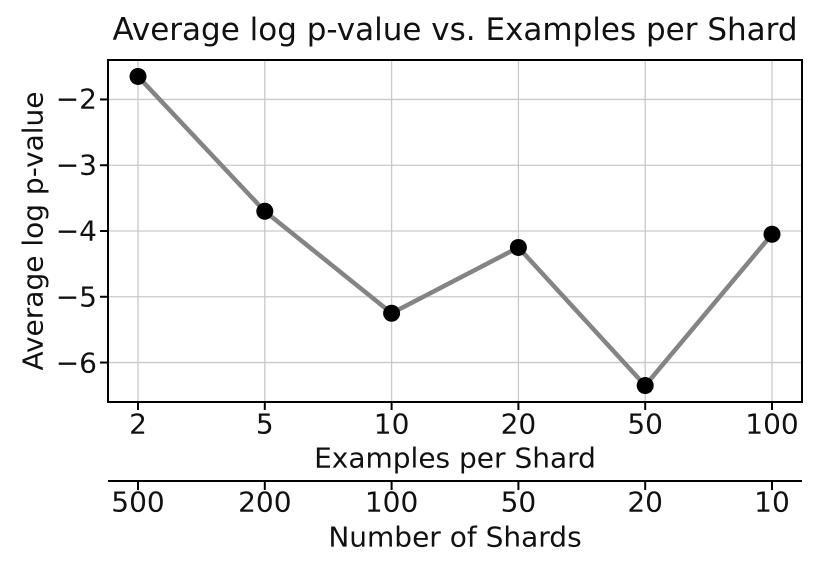 The width and height of the screenshot is (830, 576). Describe the element at coordinates (391, 502) in the screenshot. I see `secondary-x-tick-label: 100` at that location.